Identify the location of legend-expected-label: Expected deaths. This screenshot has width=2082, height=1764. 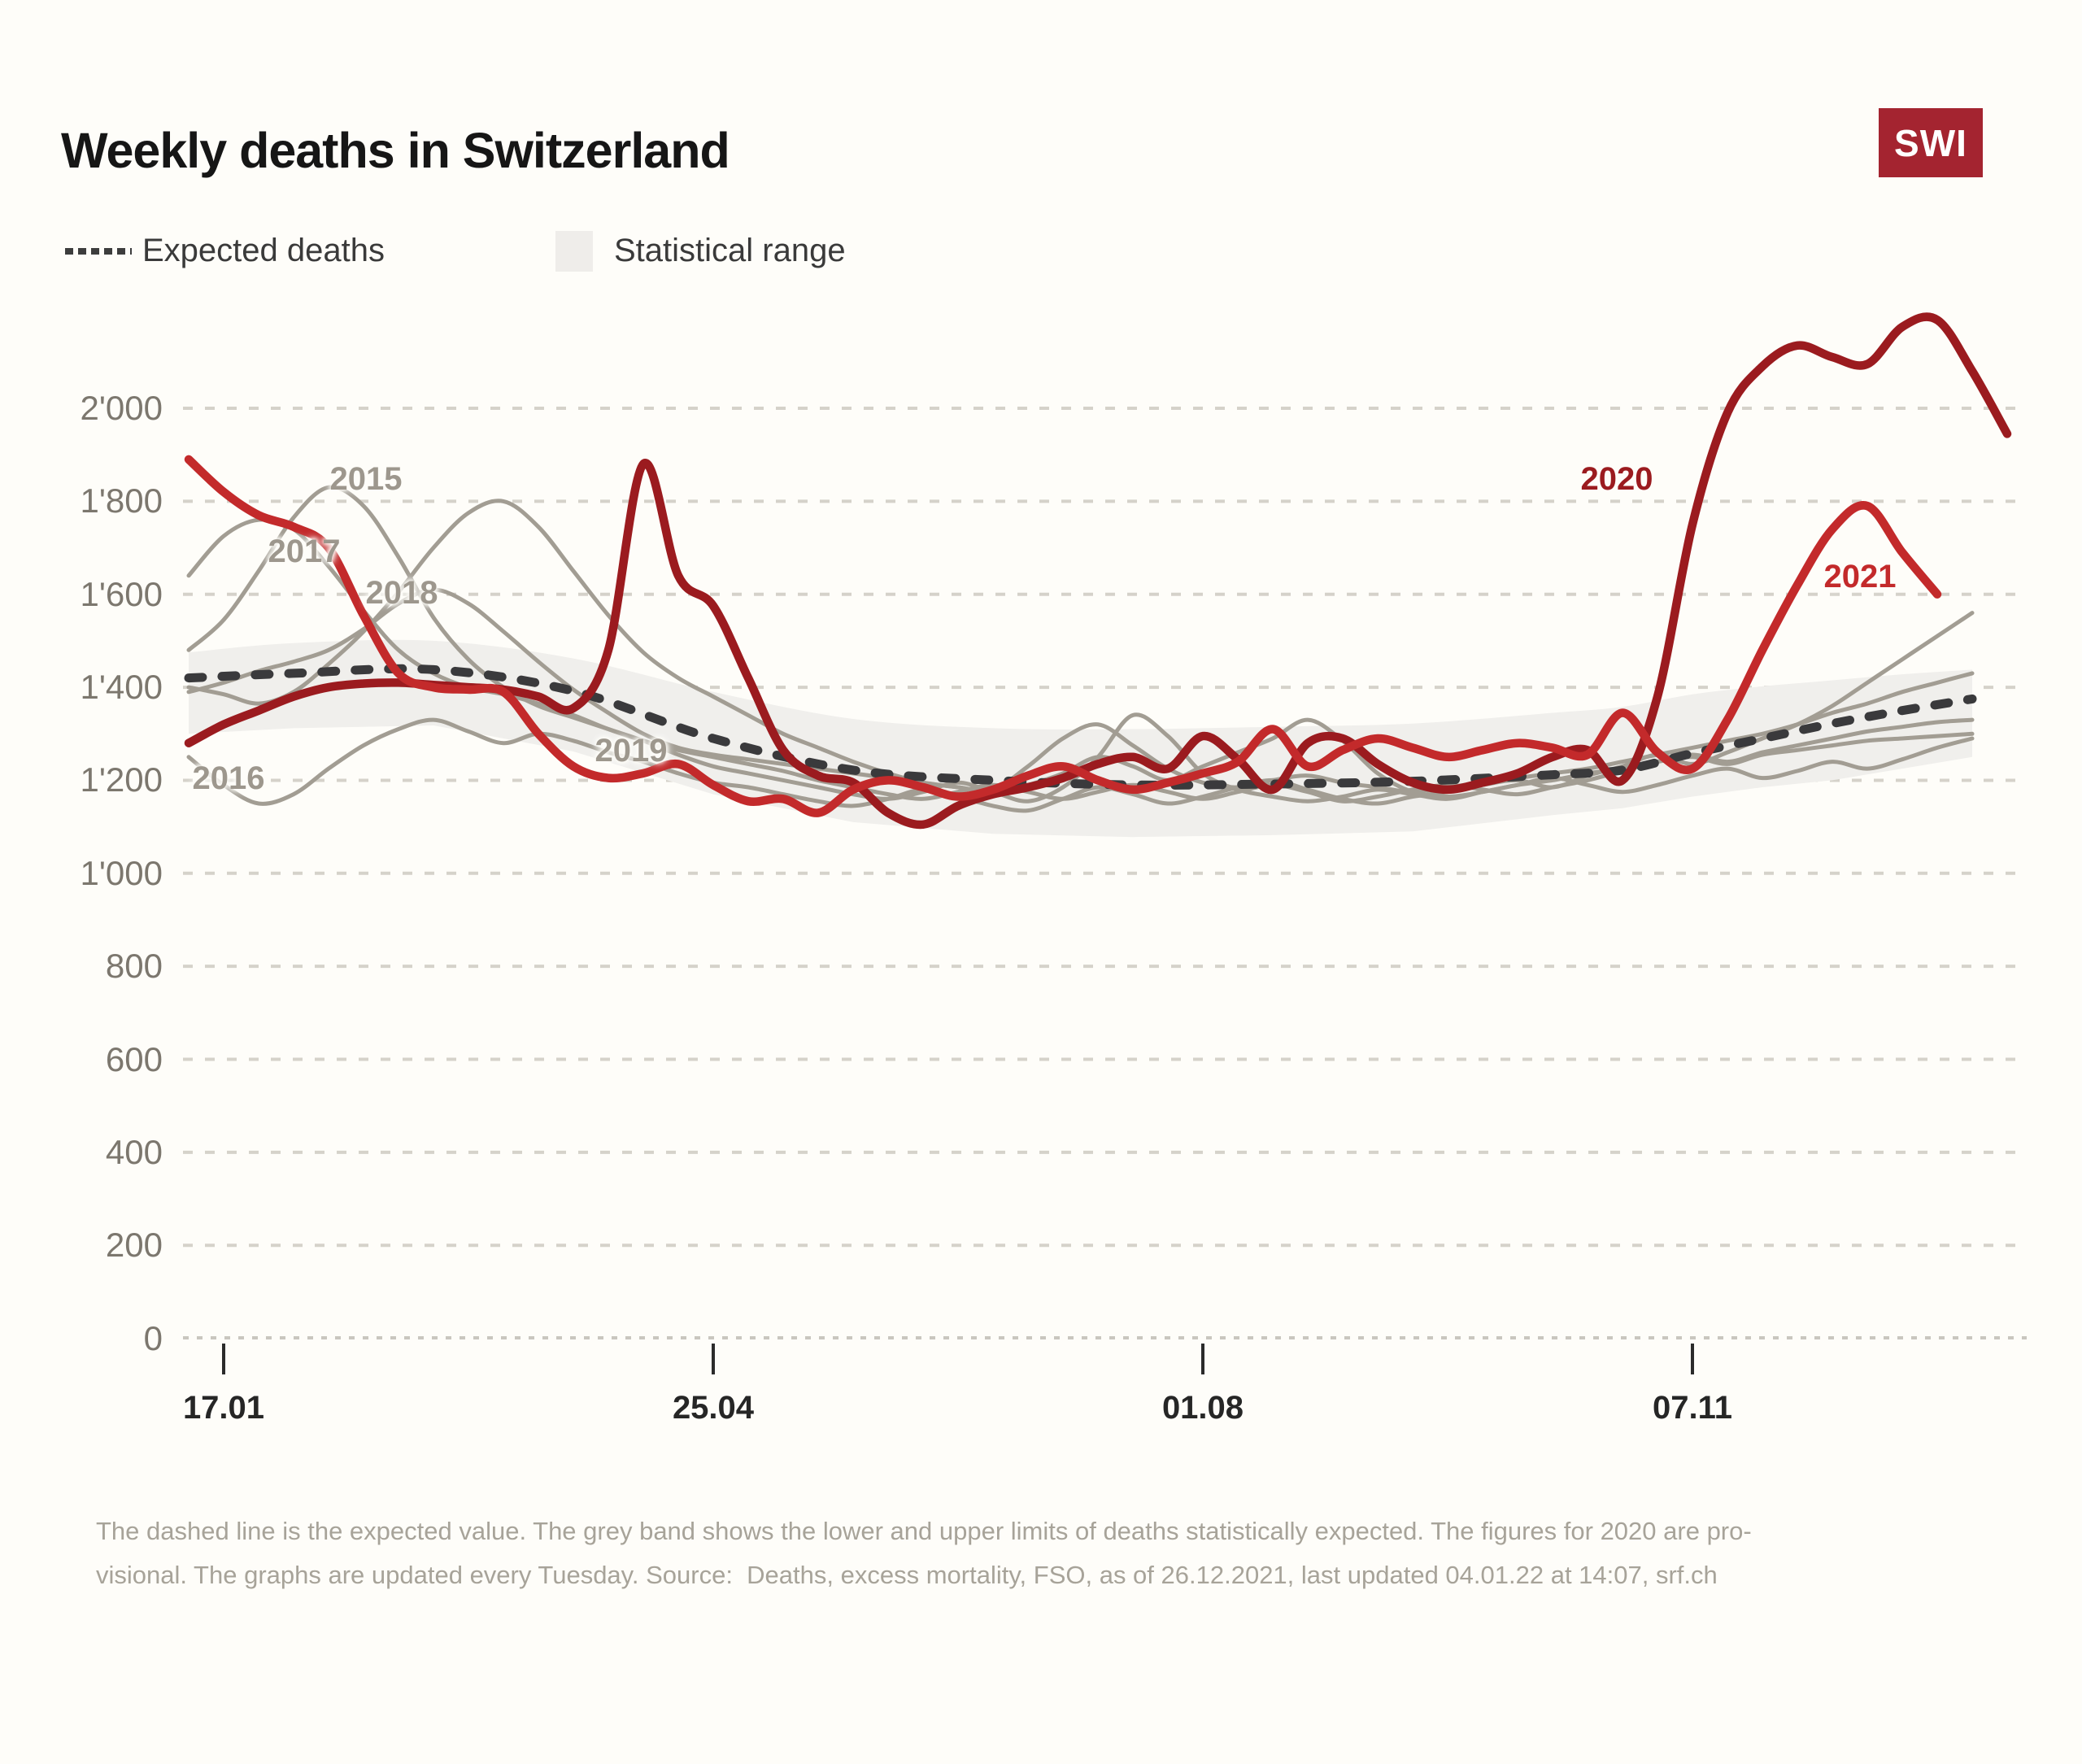
(263, 250).